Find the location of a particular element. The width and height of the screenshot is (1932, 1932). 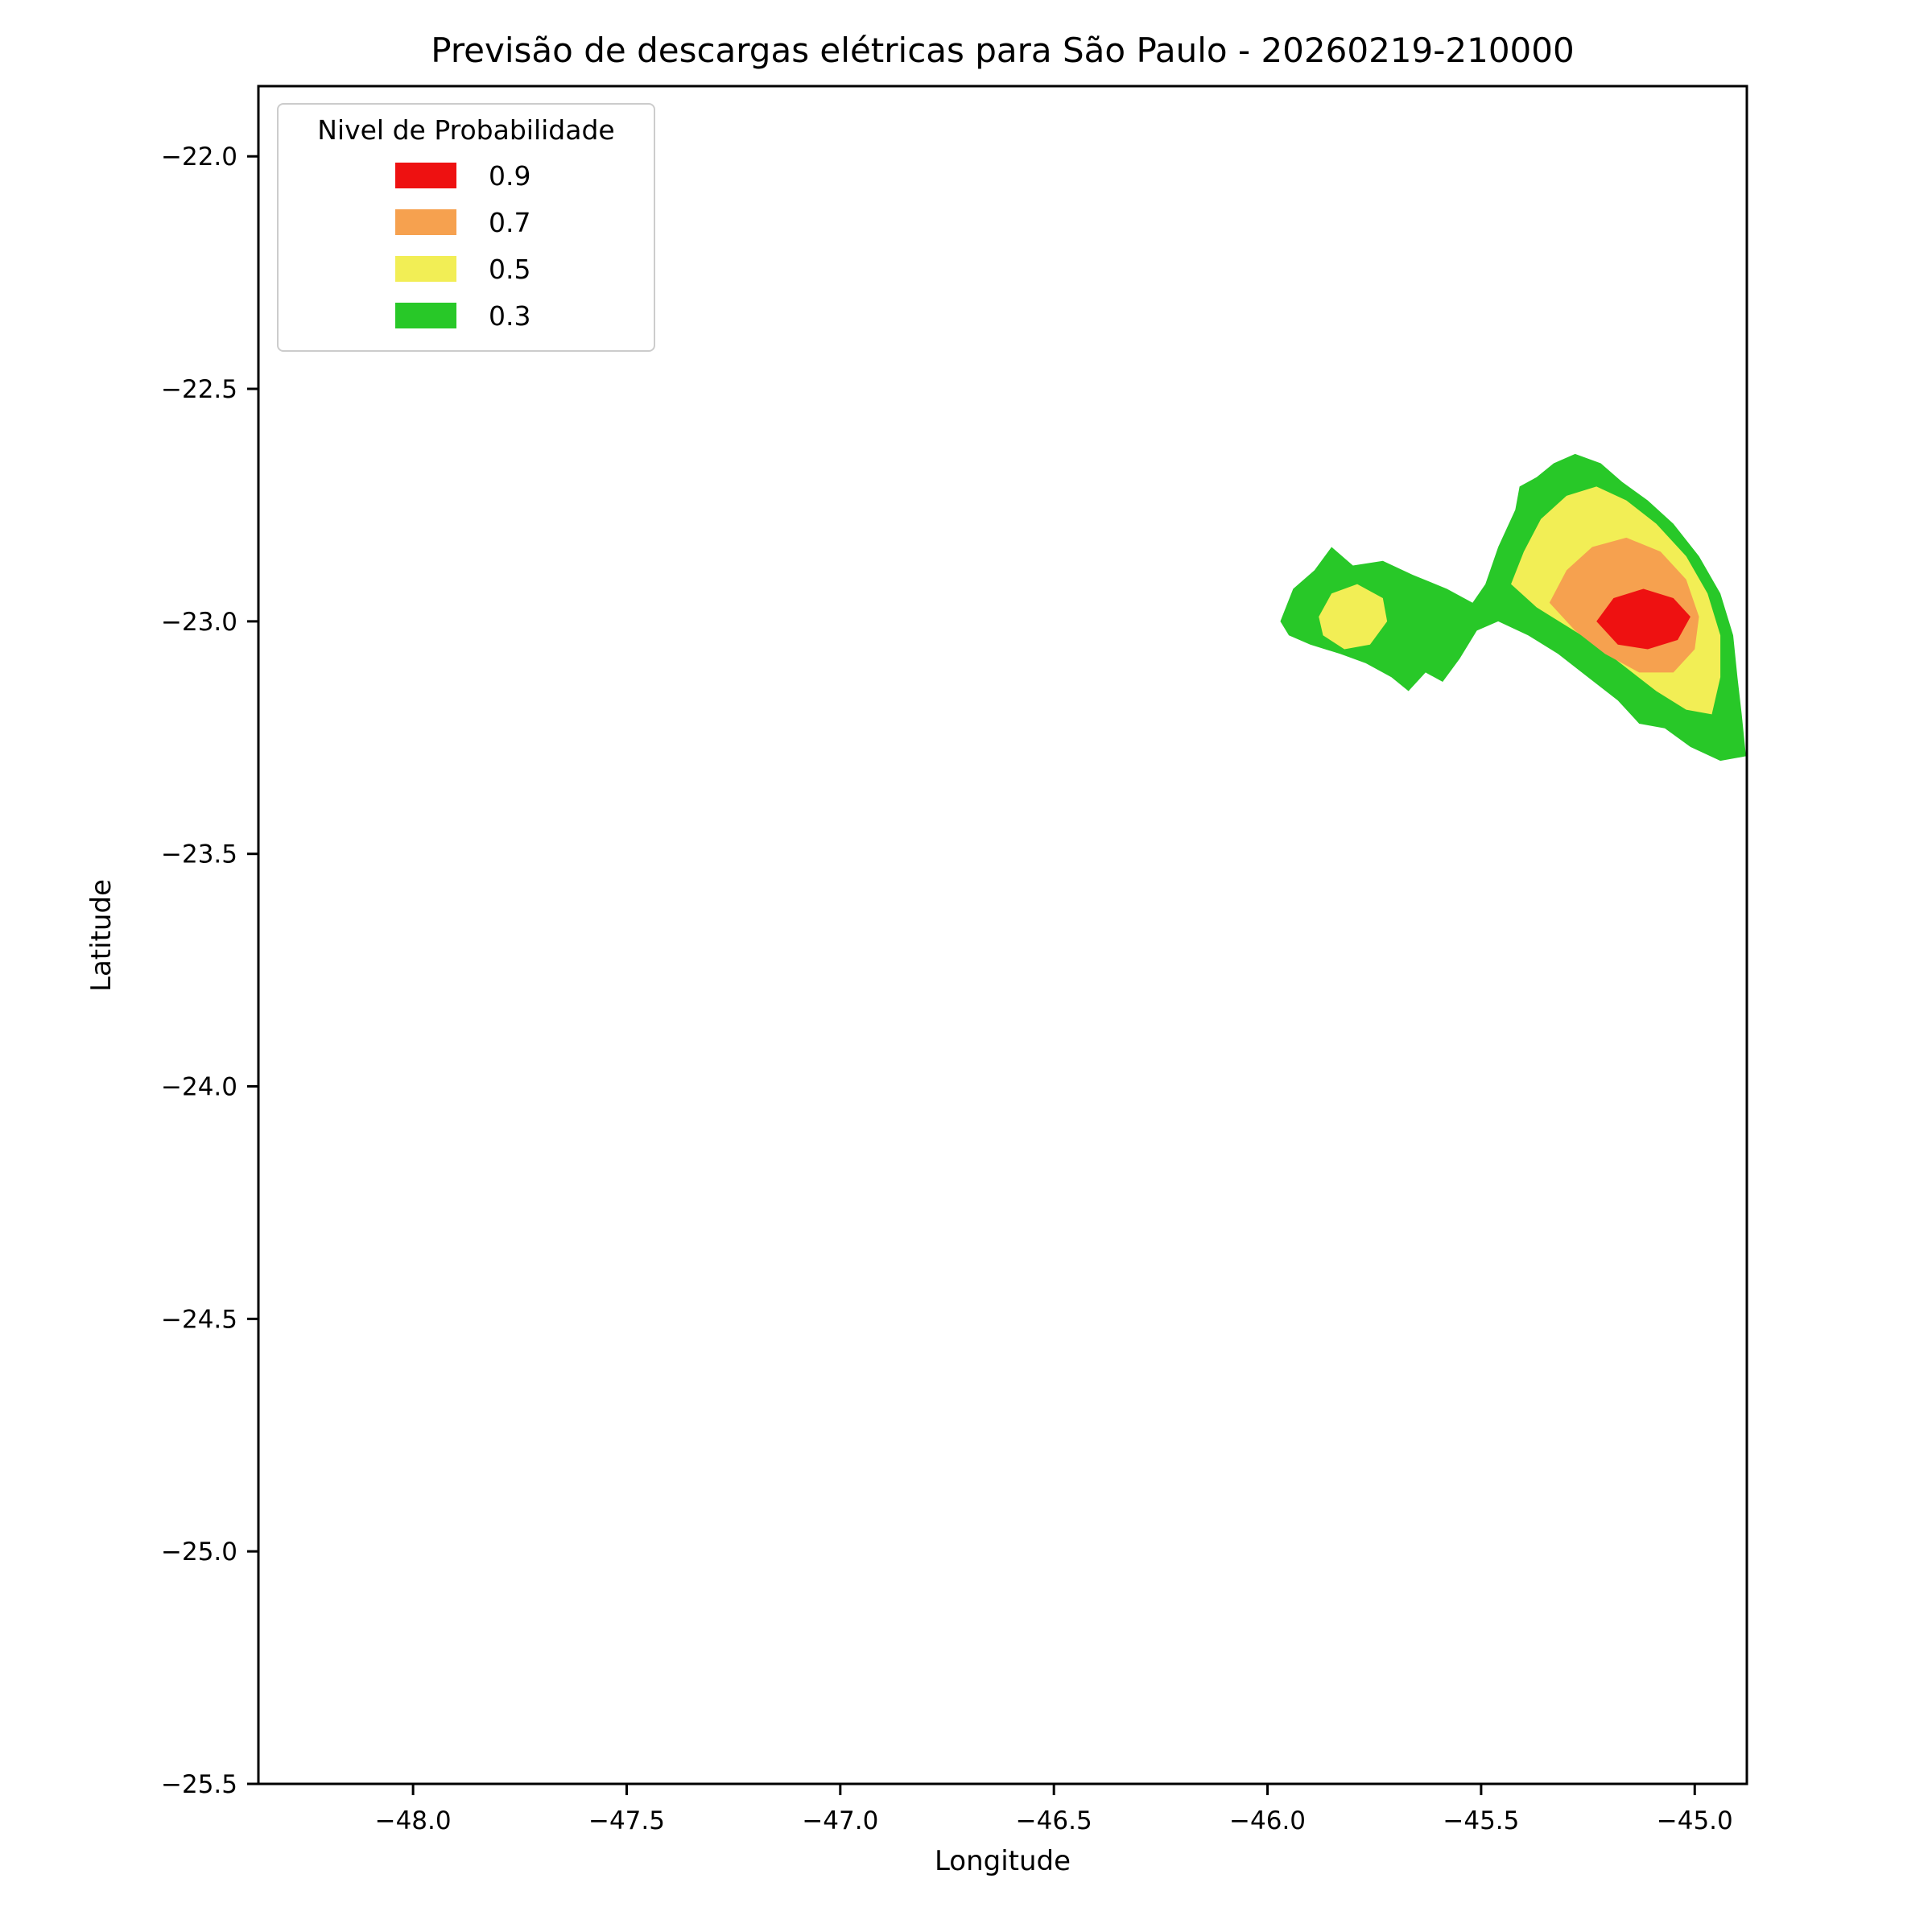

x-tick-label: −45.5 is located at coordinates (1481, 1820).